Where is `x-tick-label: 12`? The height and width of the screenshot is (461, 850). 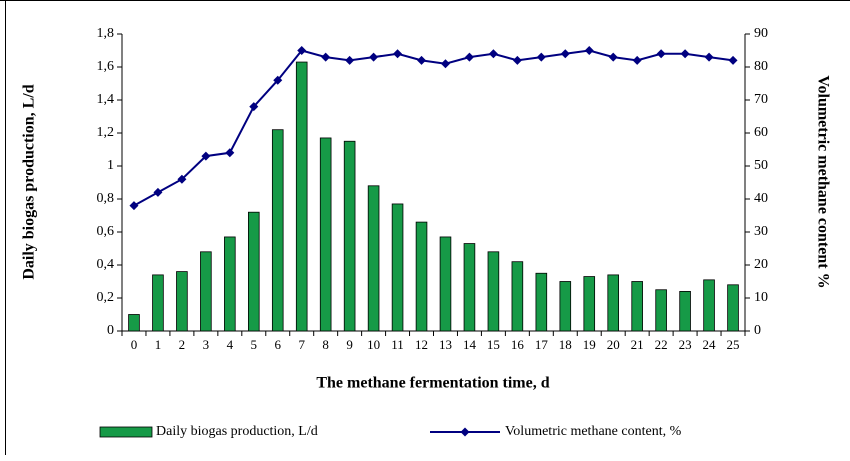
x-tick-label: 12 is located at coordinates (421, 344).